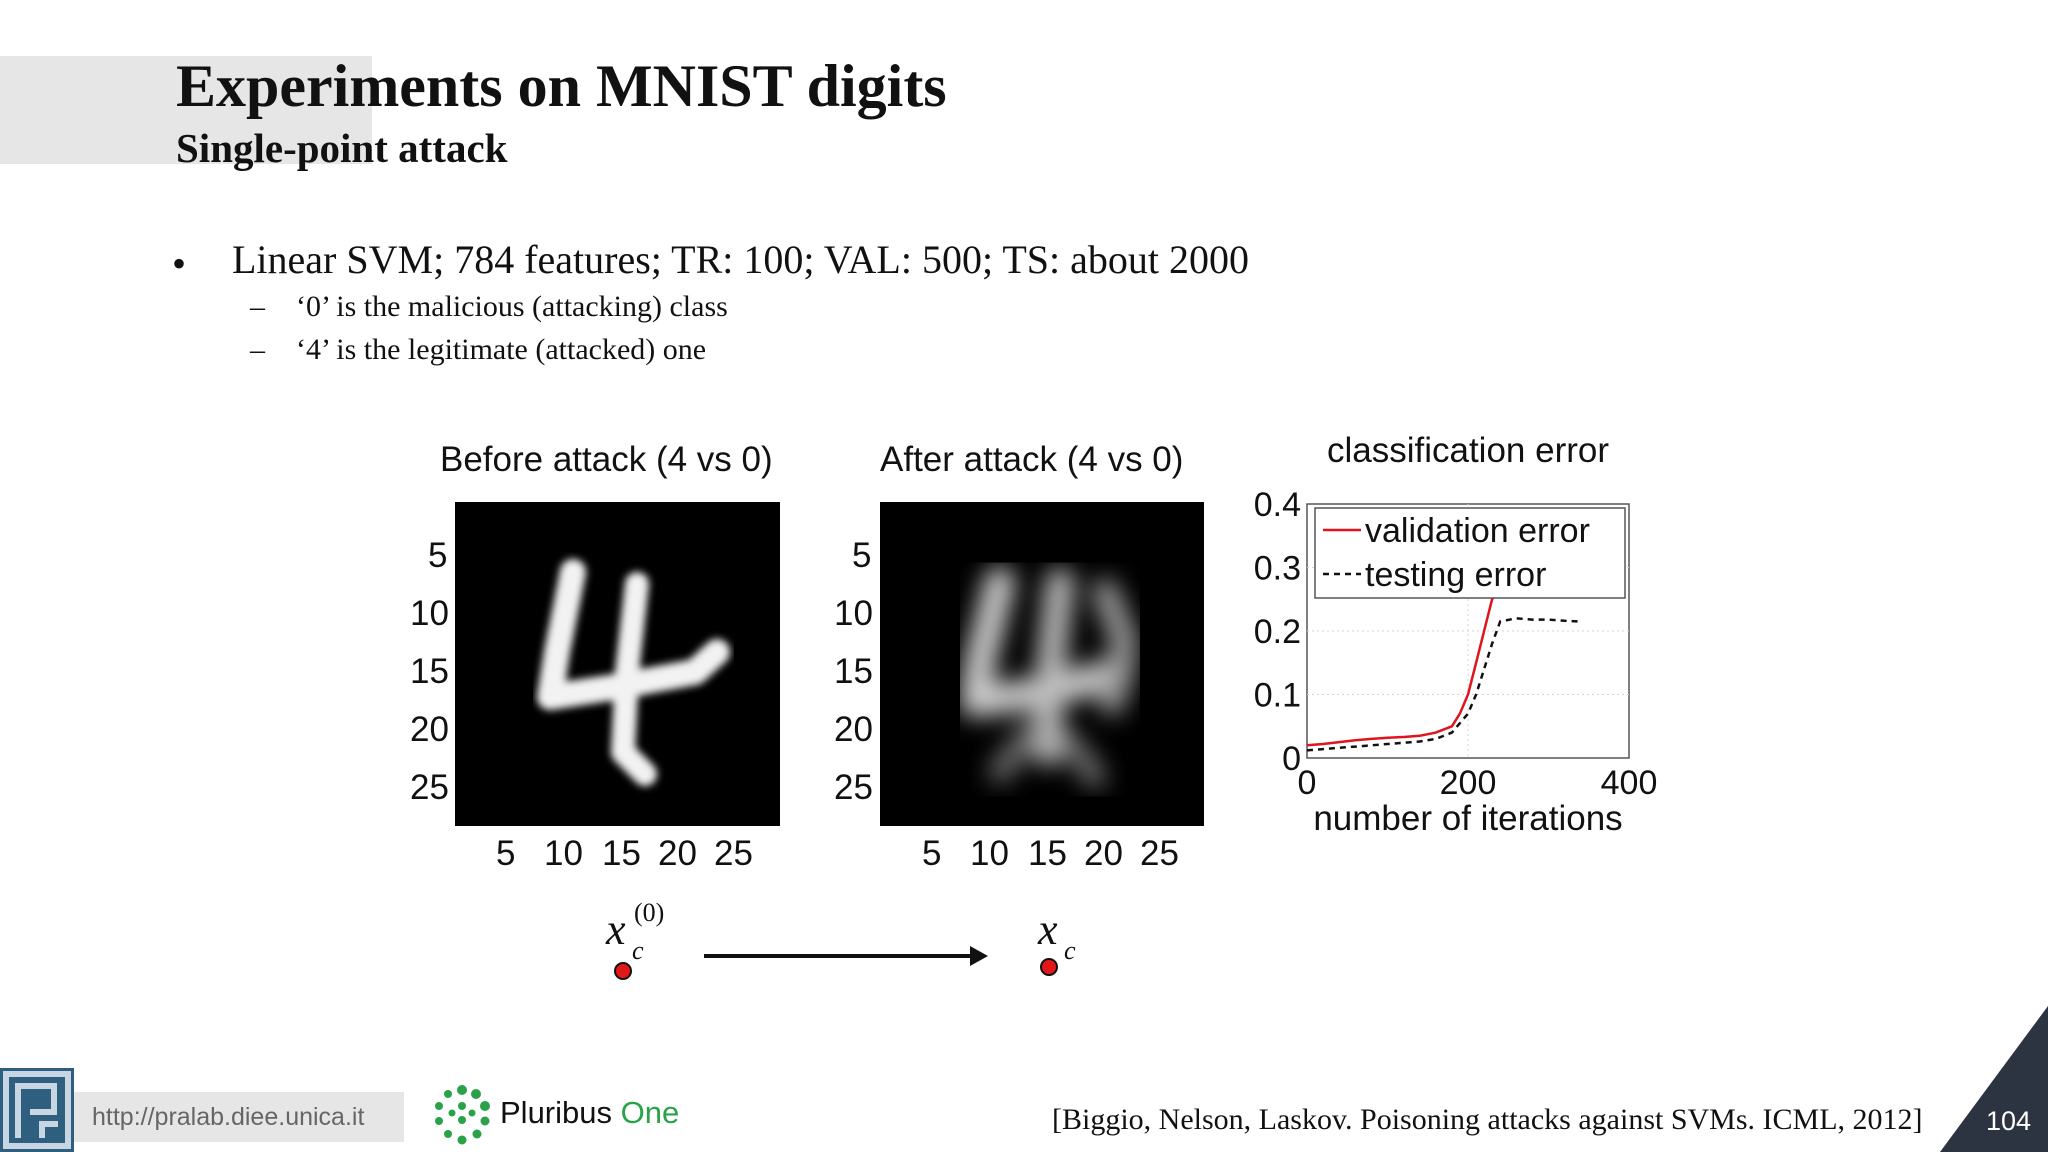 Image resolution: width=2048 pixels, height=1152 pixels. Describe the element at coordinates (2009, 1121) in the screenshot. I see `page-number: 104` at that location.